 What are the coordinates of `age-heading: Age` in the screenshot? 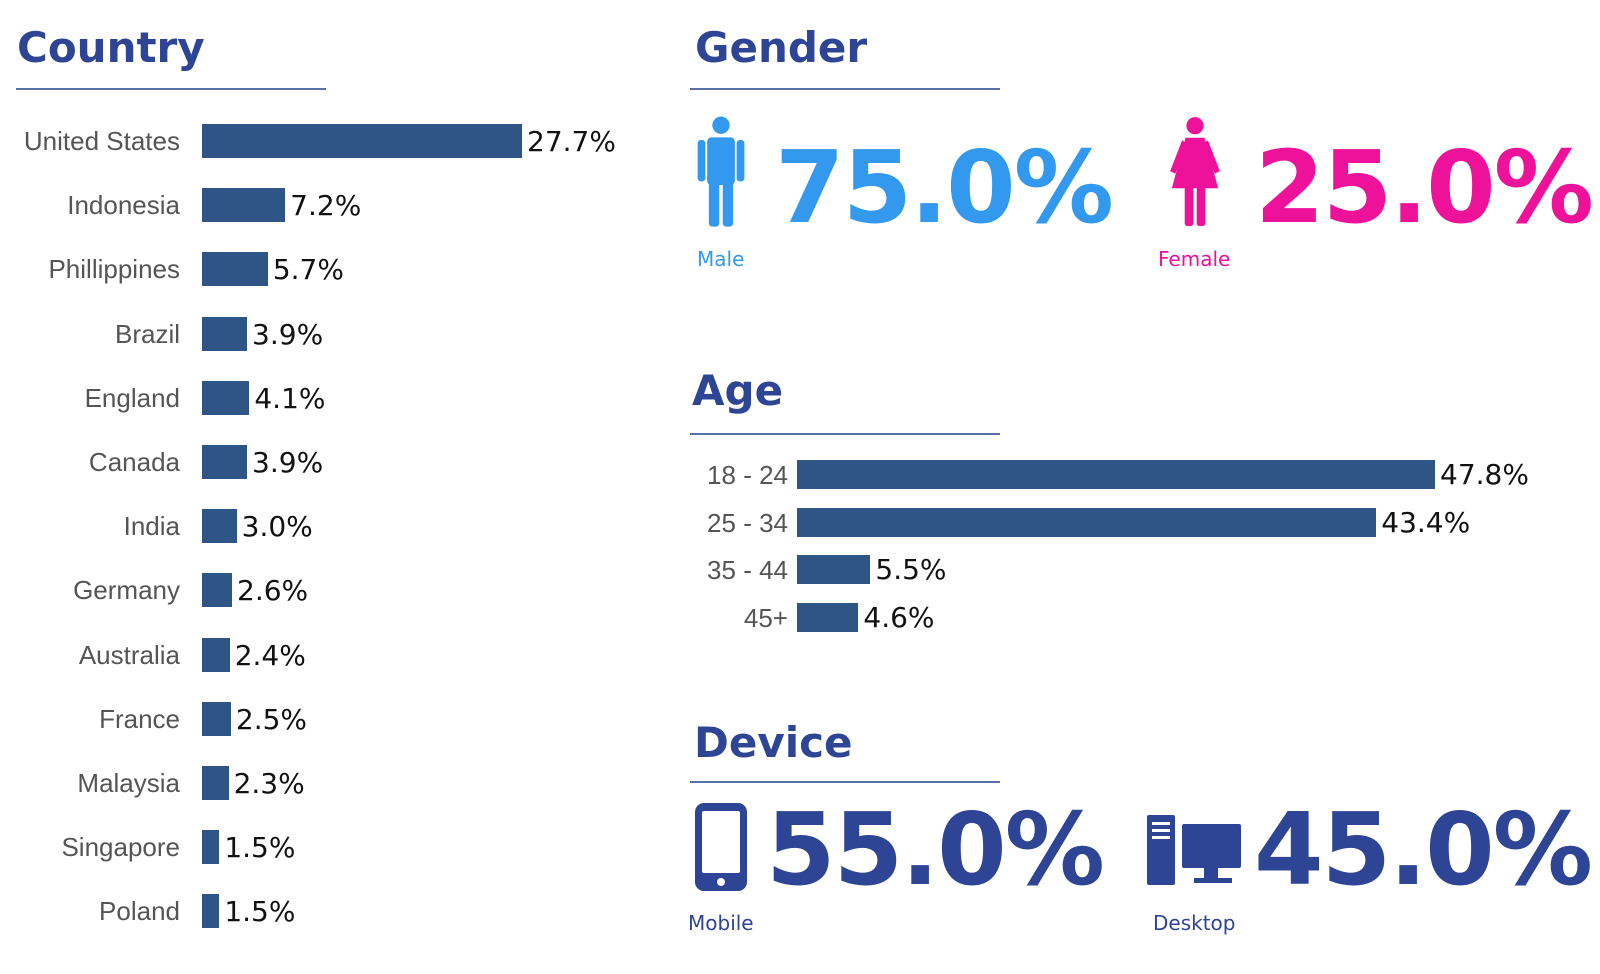 It's located at (738, 390).